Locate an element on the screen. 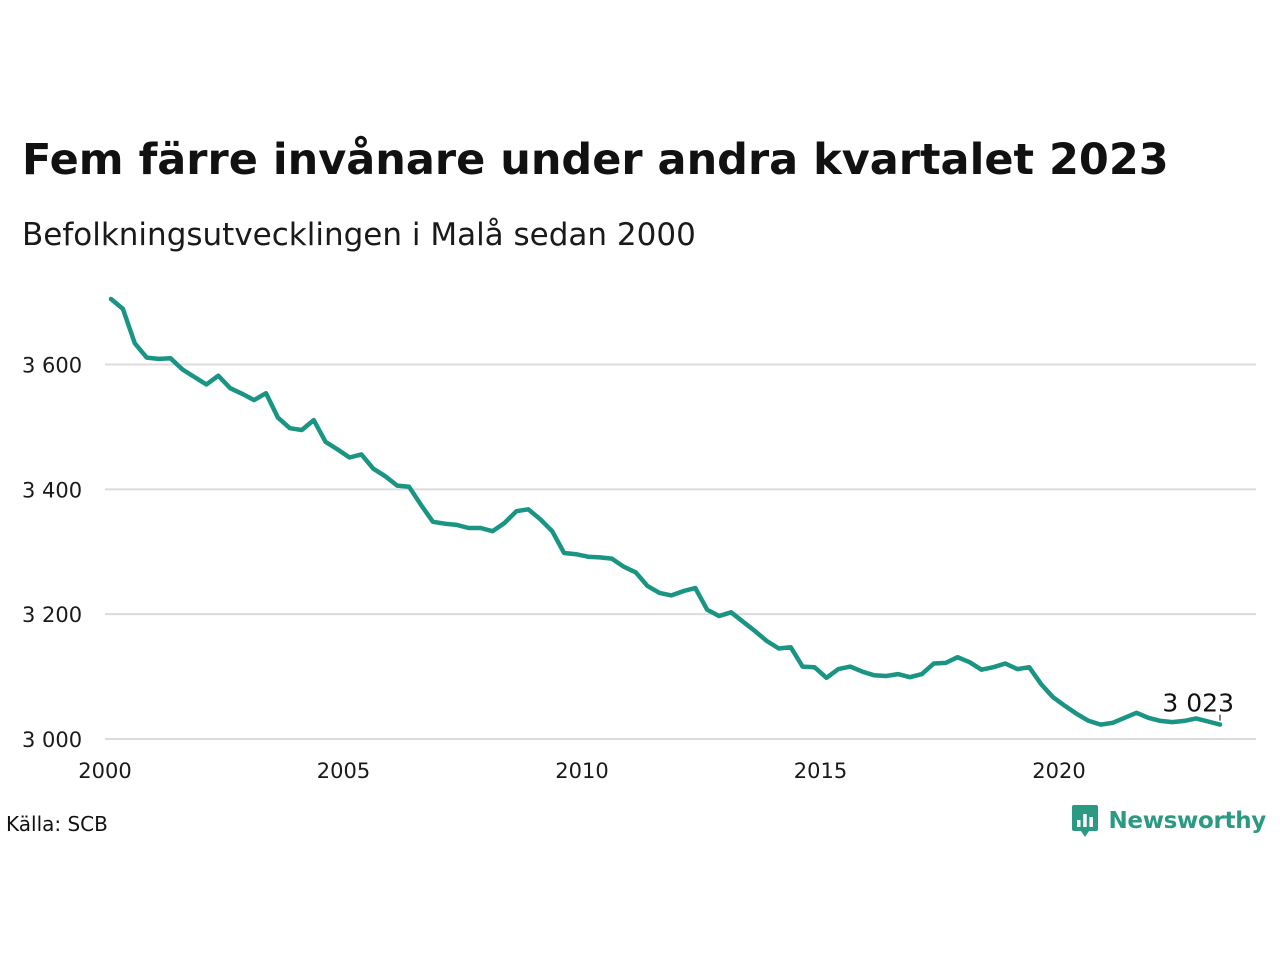  brand-logo-group: Newsworthy is located at coordinates (1168, 821).